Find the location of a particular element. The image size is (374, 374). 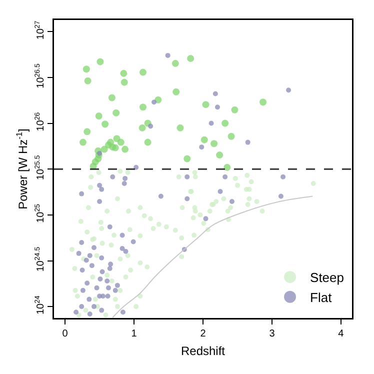

x-tick-label: 3 is located at coordinates (272, 334).